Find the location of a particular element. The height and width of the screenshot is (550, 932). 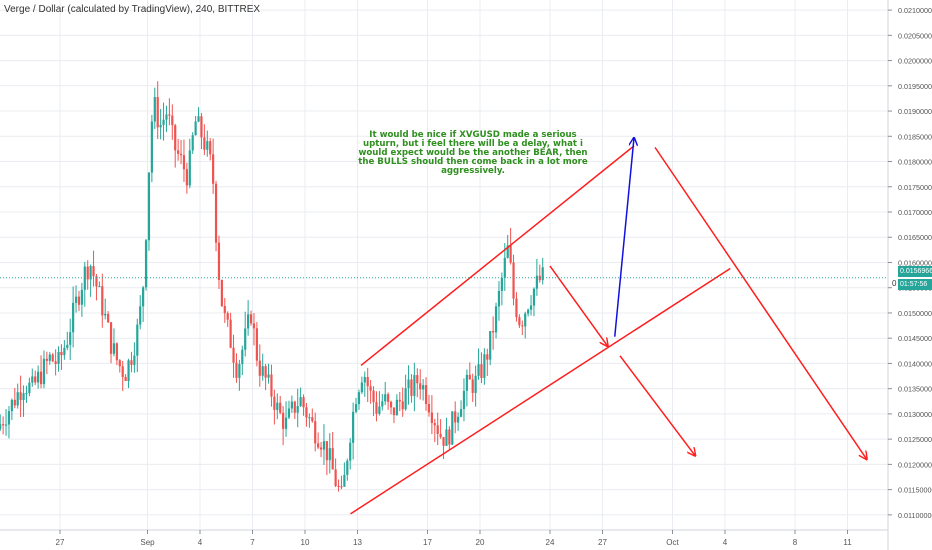

time-tick-label: 27 is located at coordinates (60, 542).